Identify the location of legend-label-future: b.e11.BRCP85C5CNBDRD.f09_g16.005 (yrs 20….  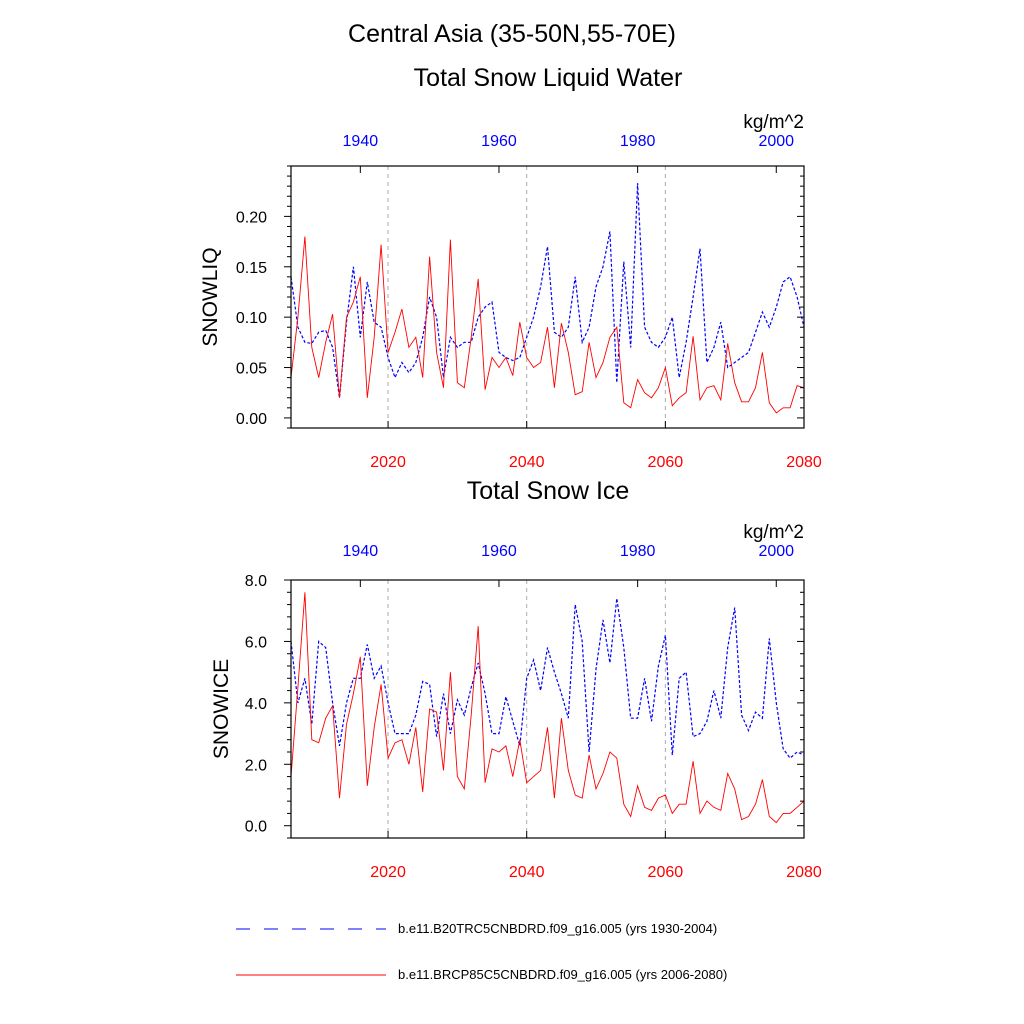
(562, 974).